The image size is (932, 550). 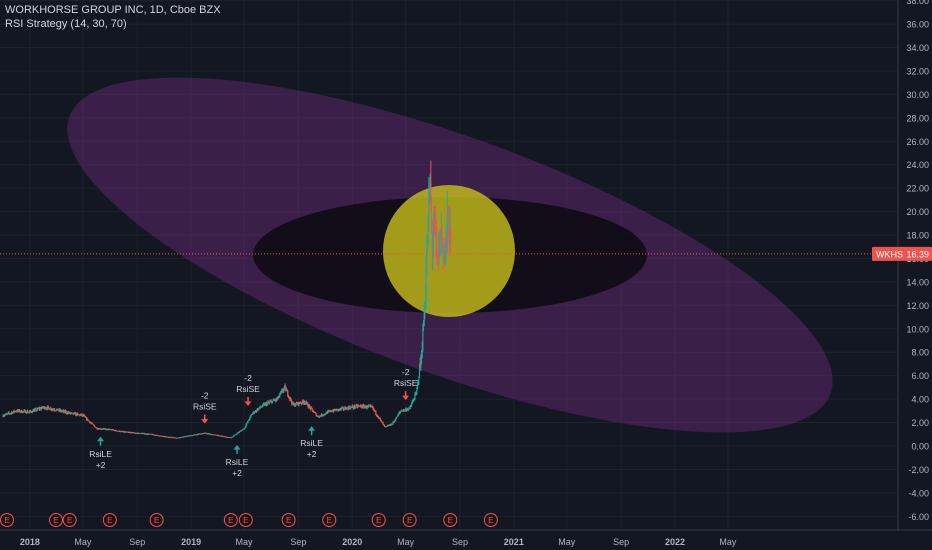 What do you see at coordinates (917, 189) in the screenshot?
I see `y-tick-label: 22.00` at bounding box center [917, 189].